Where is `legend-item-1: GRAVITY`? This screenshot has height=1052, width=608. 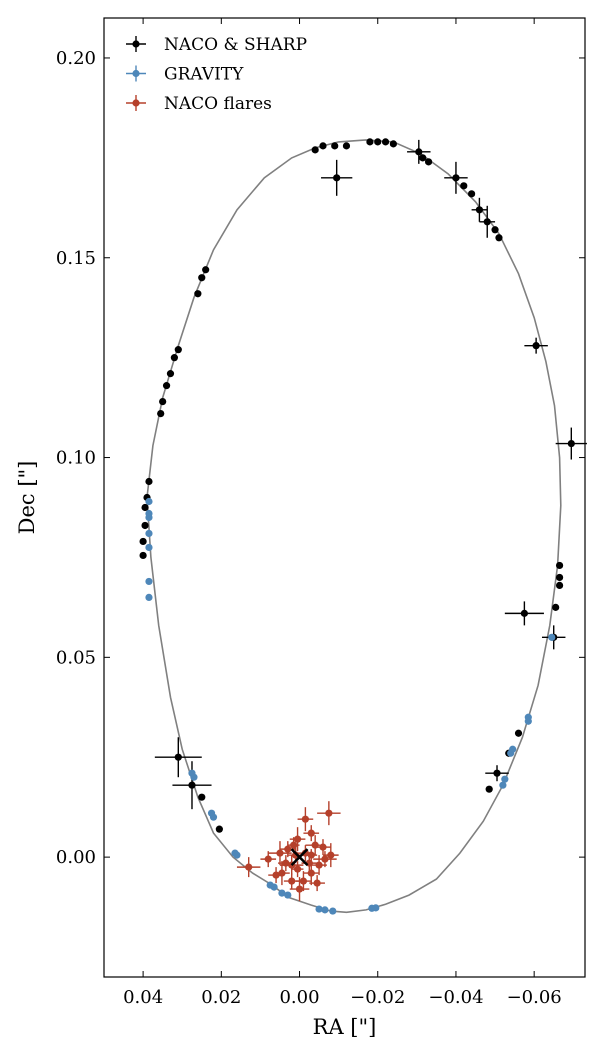
legend-item-1: GRAVITY is located at coordinates (185, 75).